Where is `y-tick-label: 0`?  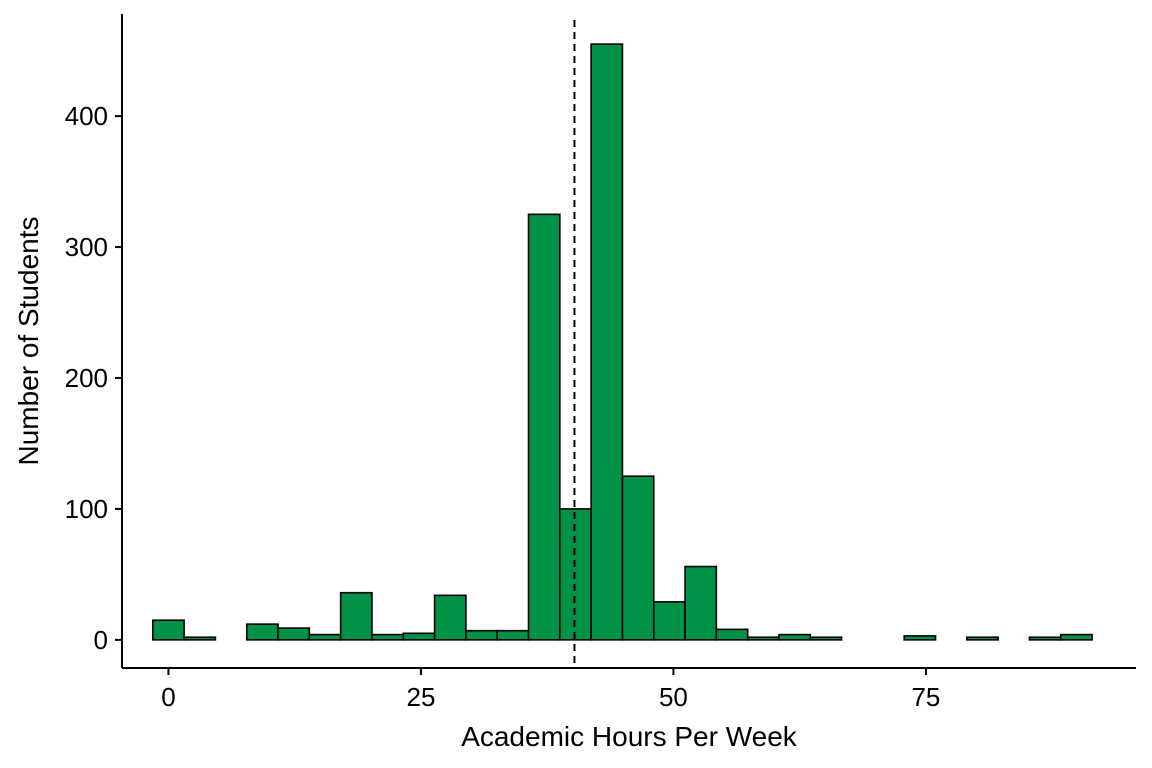
y-tick-label: 0 is located at coordinates (101, 640).